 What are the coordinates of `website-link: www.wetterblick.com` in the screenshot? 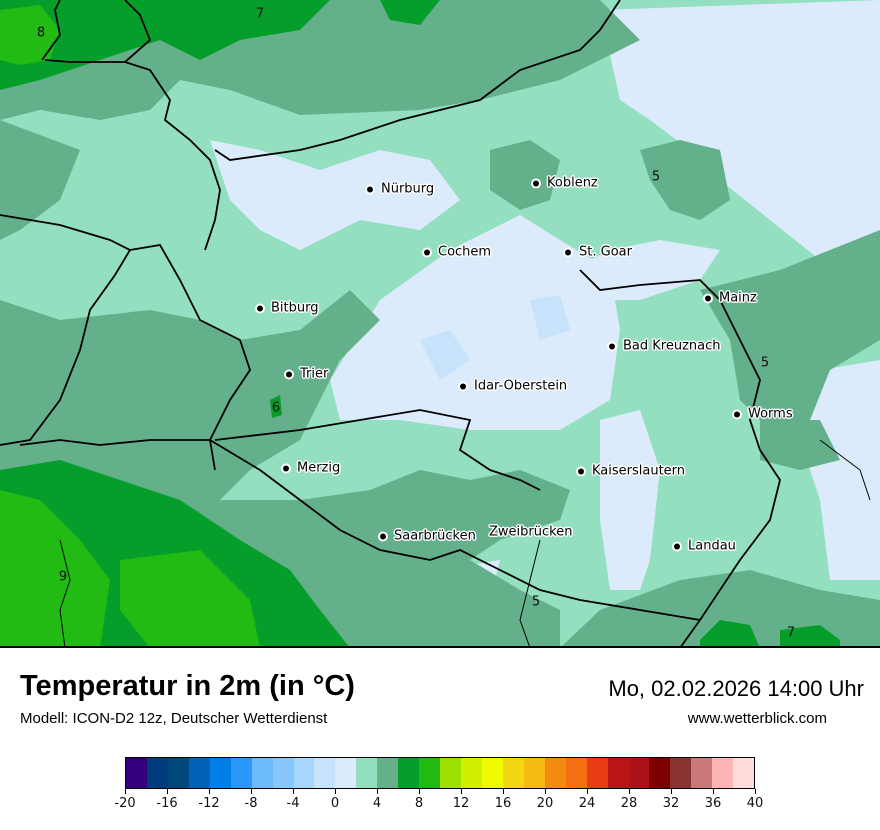 It's located at (757, 718).